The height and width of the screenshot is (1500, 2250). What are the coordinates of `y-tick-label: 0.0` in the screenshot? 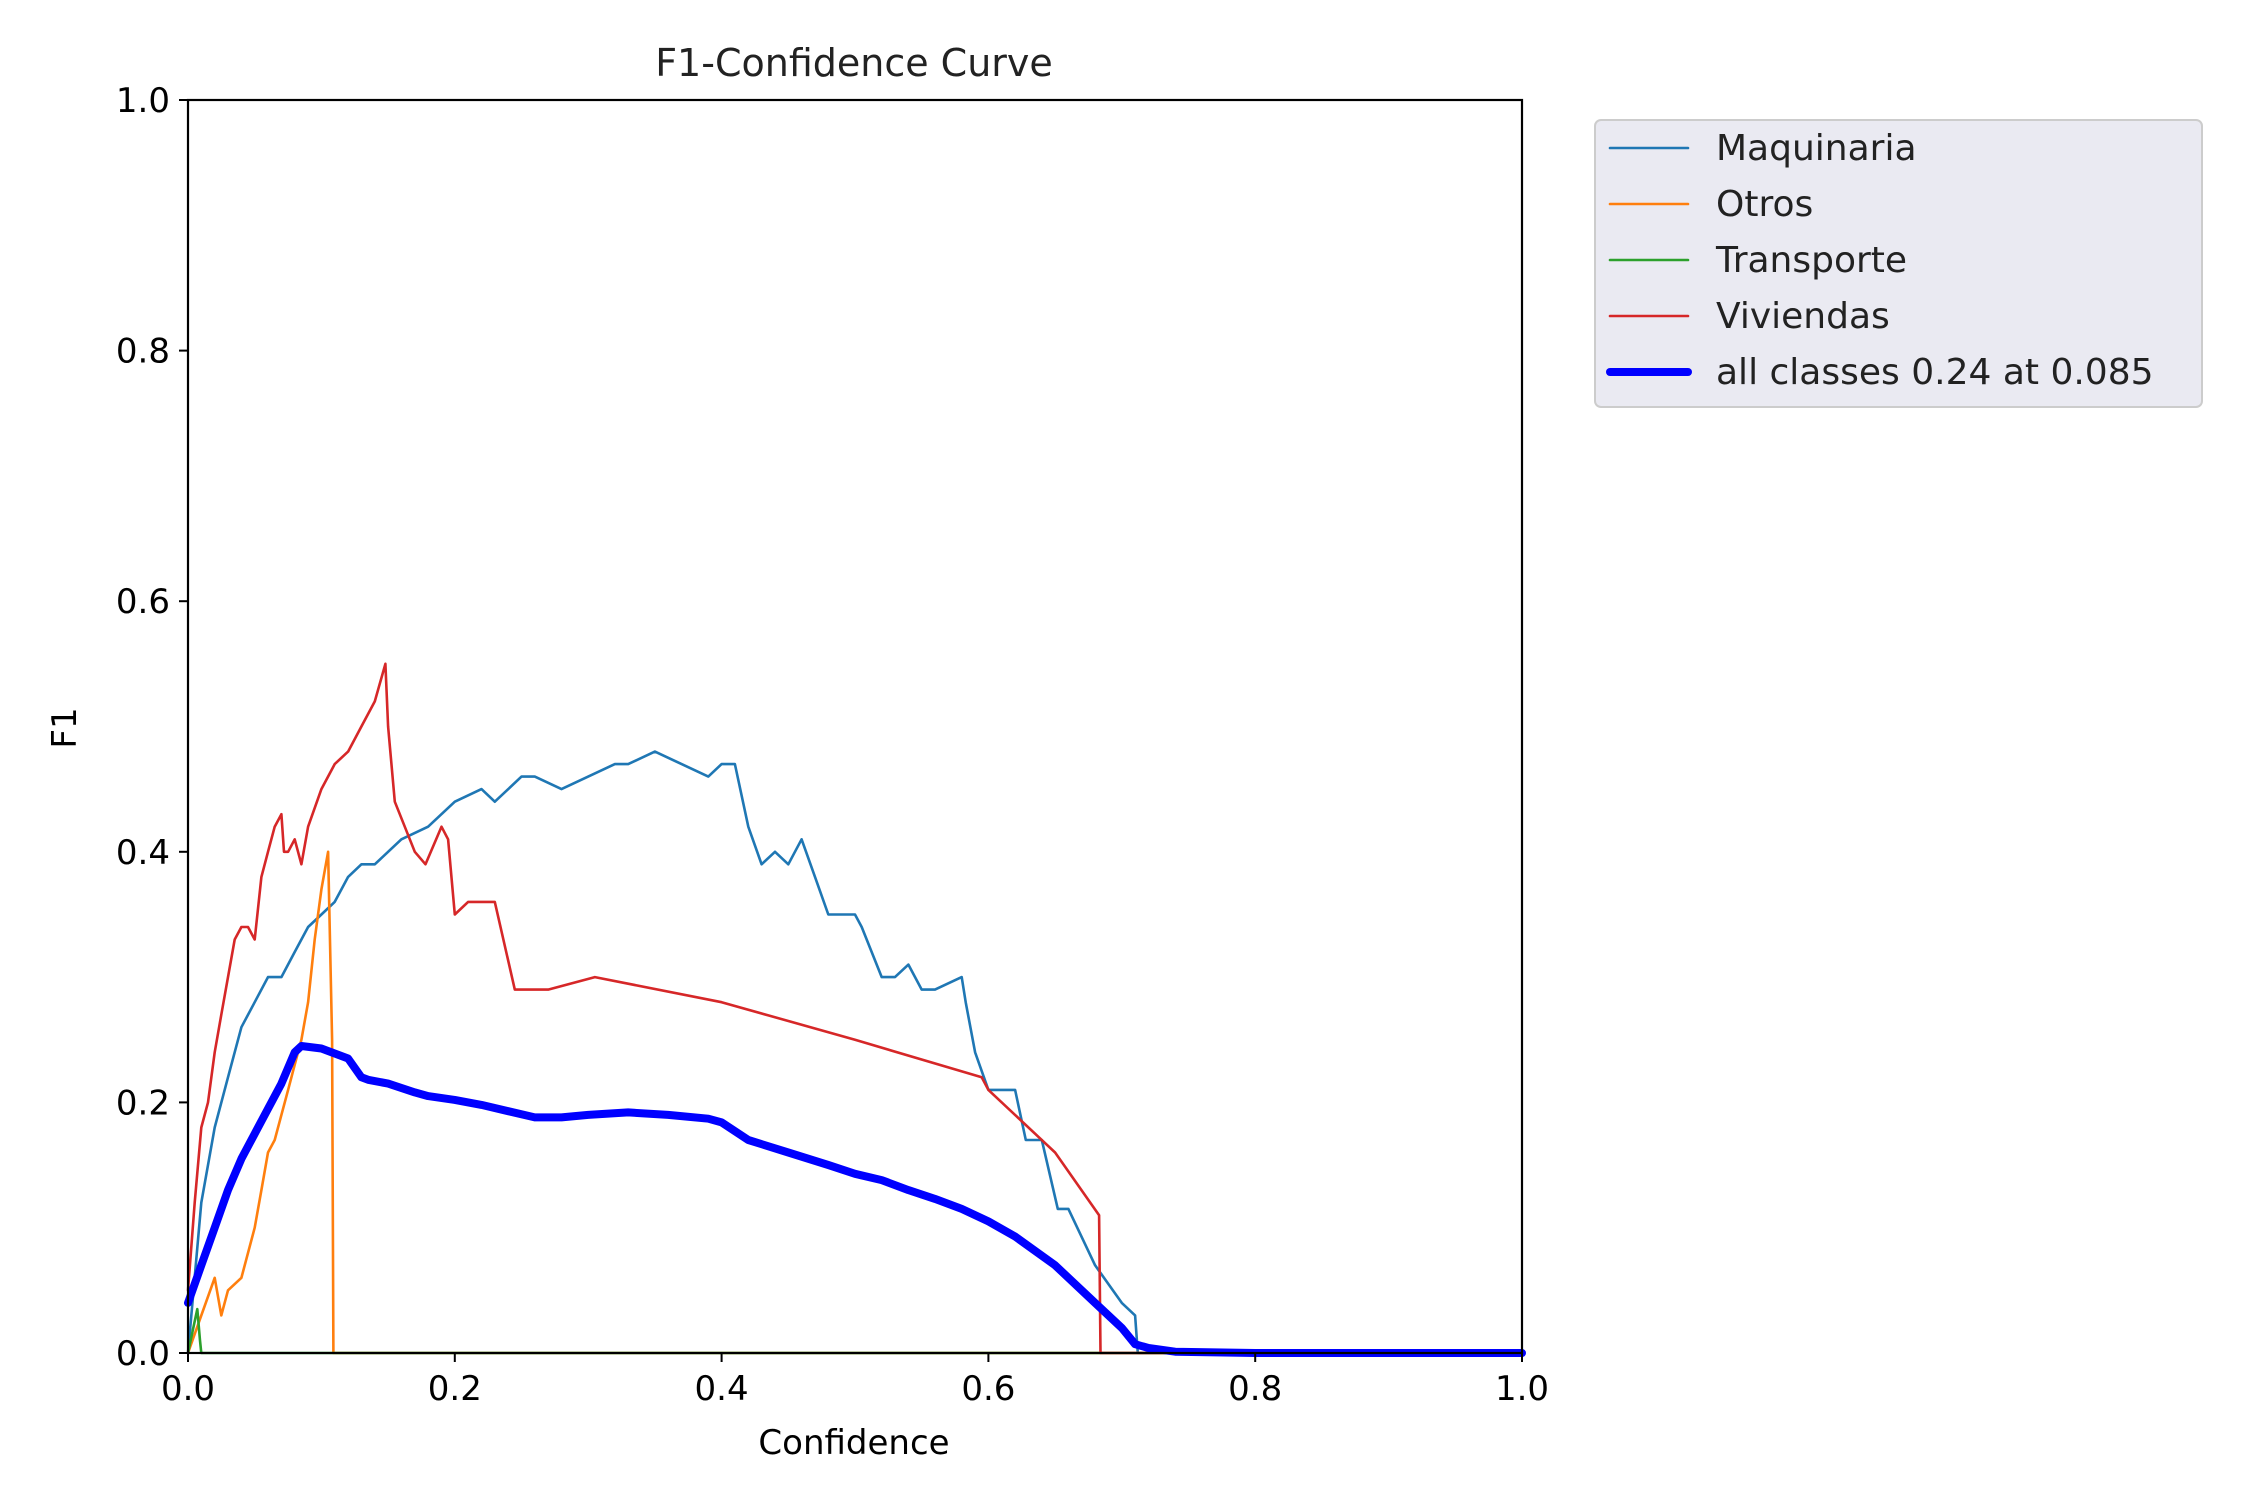 It's located at (143, 1354).